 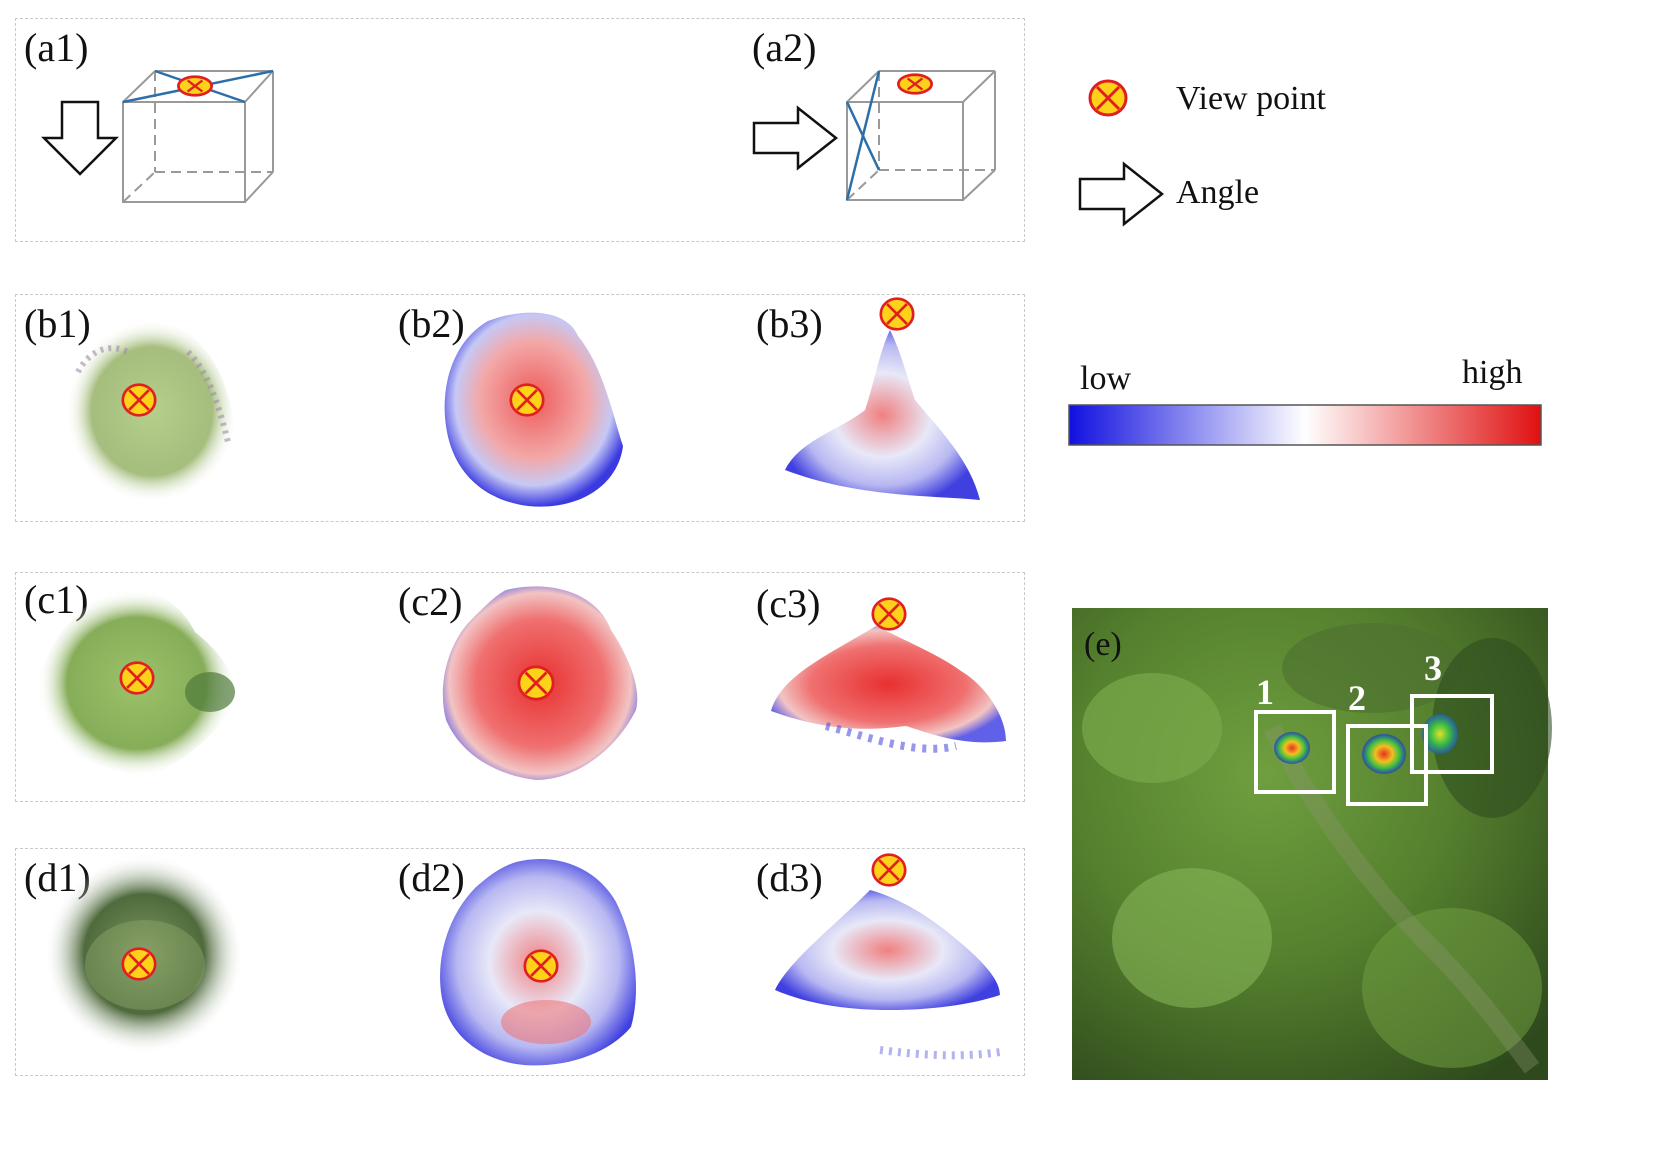 I want to click on panel-c, so click(x=520, y=687).